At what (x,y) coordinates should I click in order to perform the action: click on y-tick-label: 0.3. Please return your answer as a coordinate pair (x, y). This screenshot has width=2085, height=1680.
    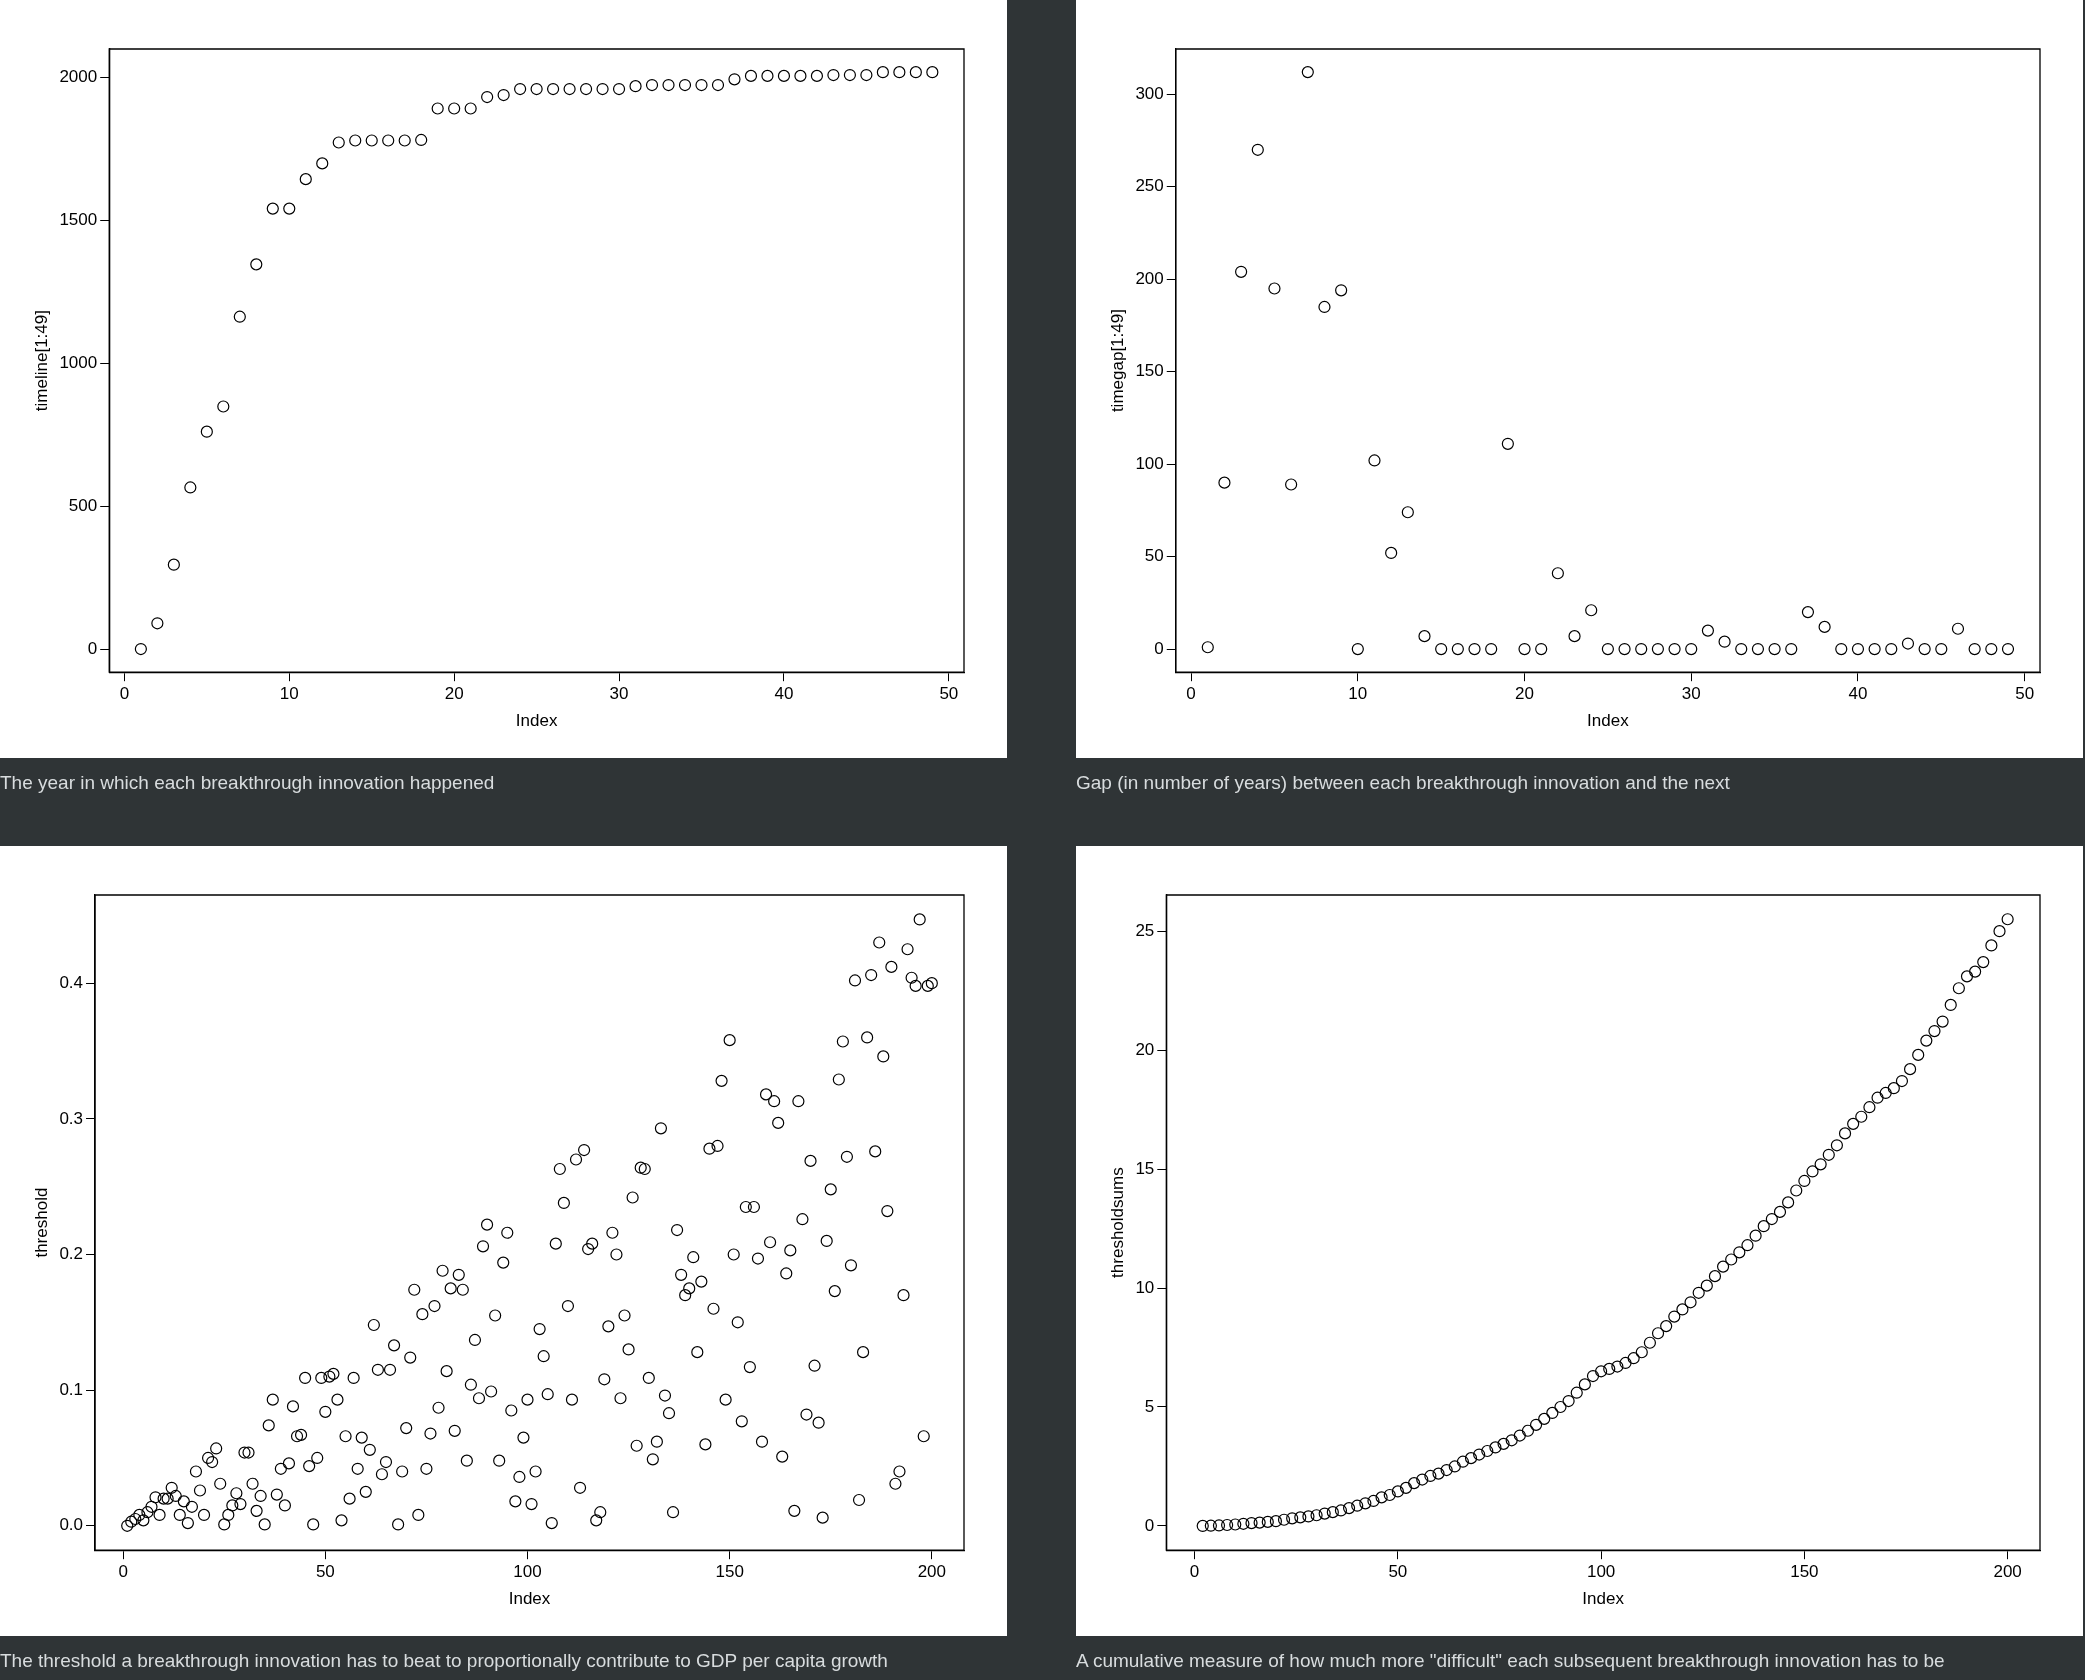
    Looking at the image, I should click on (71, 1118).